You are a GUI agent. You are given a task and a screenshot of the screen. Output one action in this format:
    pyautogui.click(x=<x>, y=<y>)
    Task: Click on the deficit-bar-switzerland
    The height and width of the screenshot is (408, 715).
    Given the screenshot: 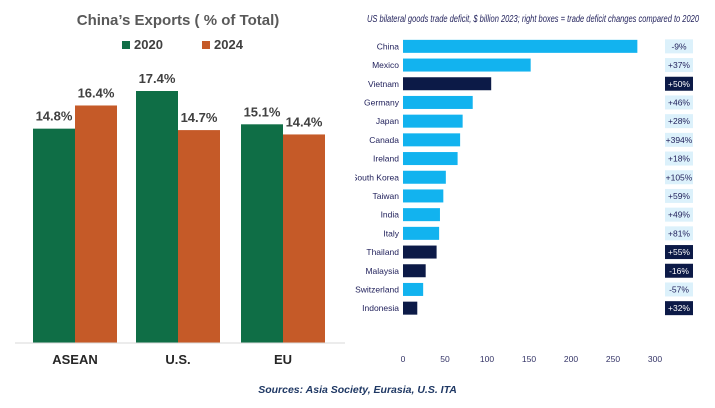 What is the action you would take?
    pyautogui.click(x=413, y=289)
    